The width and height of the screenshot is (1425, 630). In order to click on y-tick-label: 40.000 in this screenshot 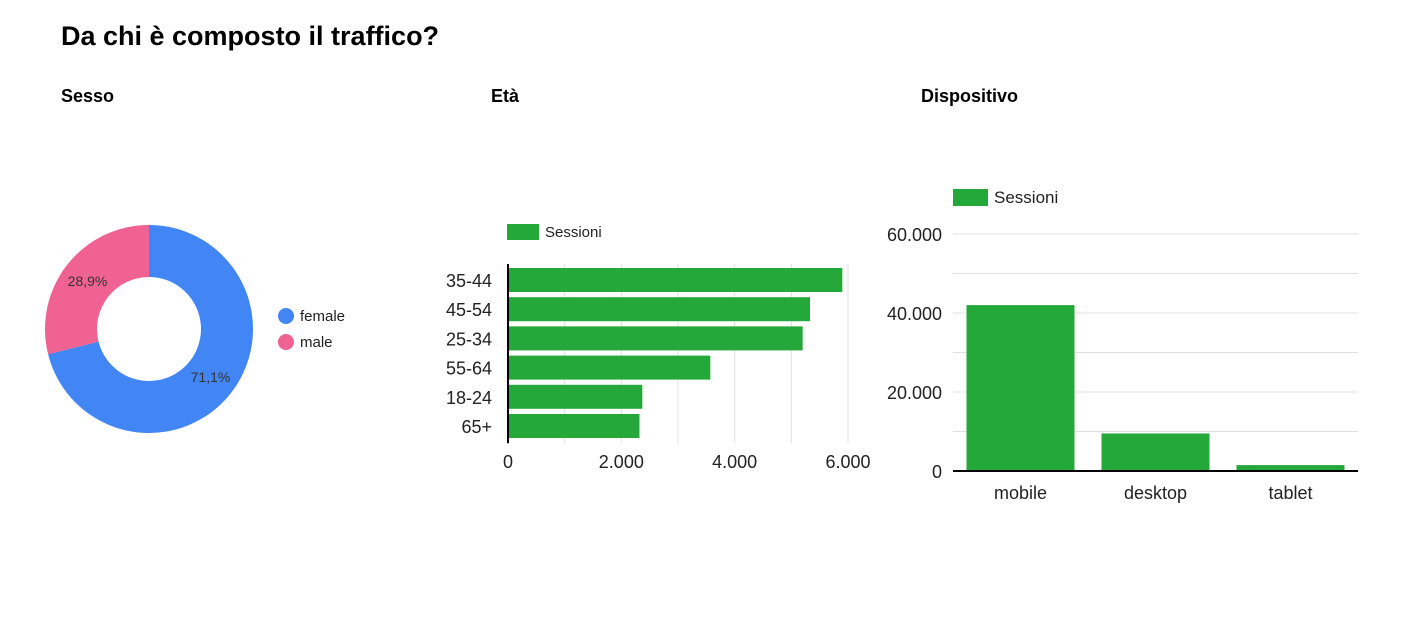, I will do `click(914, 314)`.